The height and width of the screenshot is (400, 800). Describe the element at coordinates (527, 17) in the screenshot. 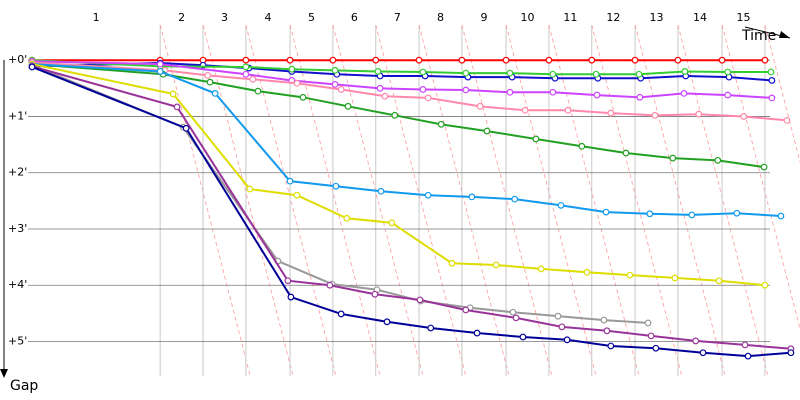

I see `lap-label: 10` at that location.